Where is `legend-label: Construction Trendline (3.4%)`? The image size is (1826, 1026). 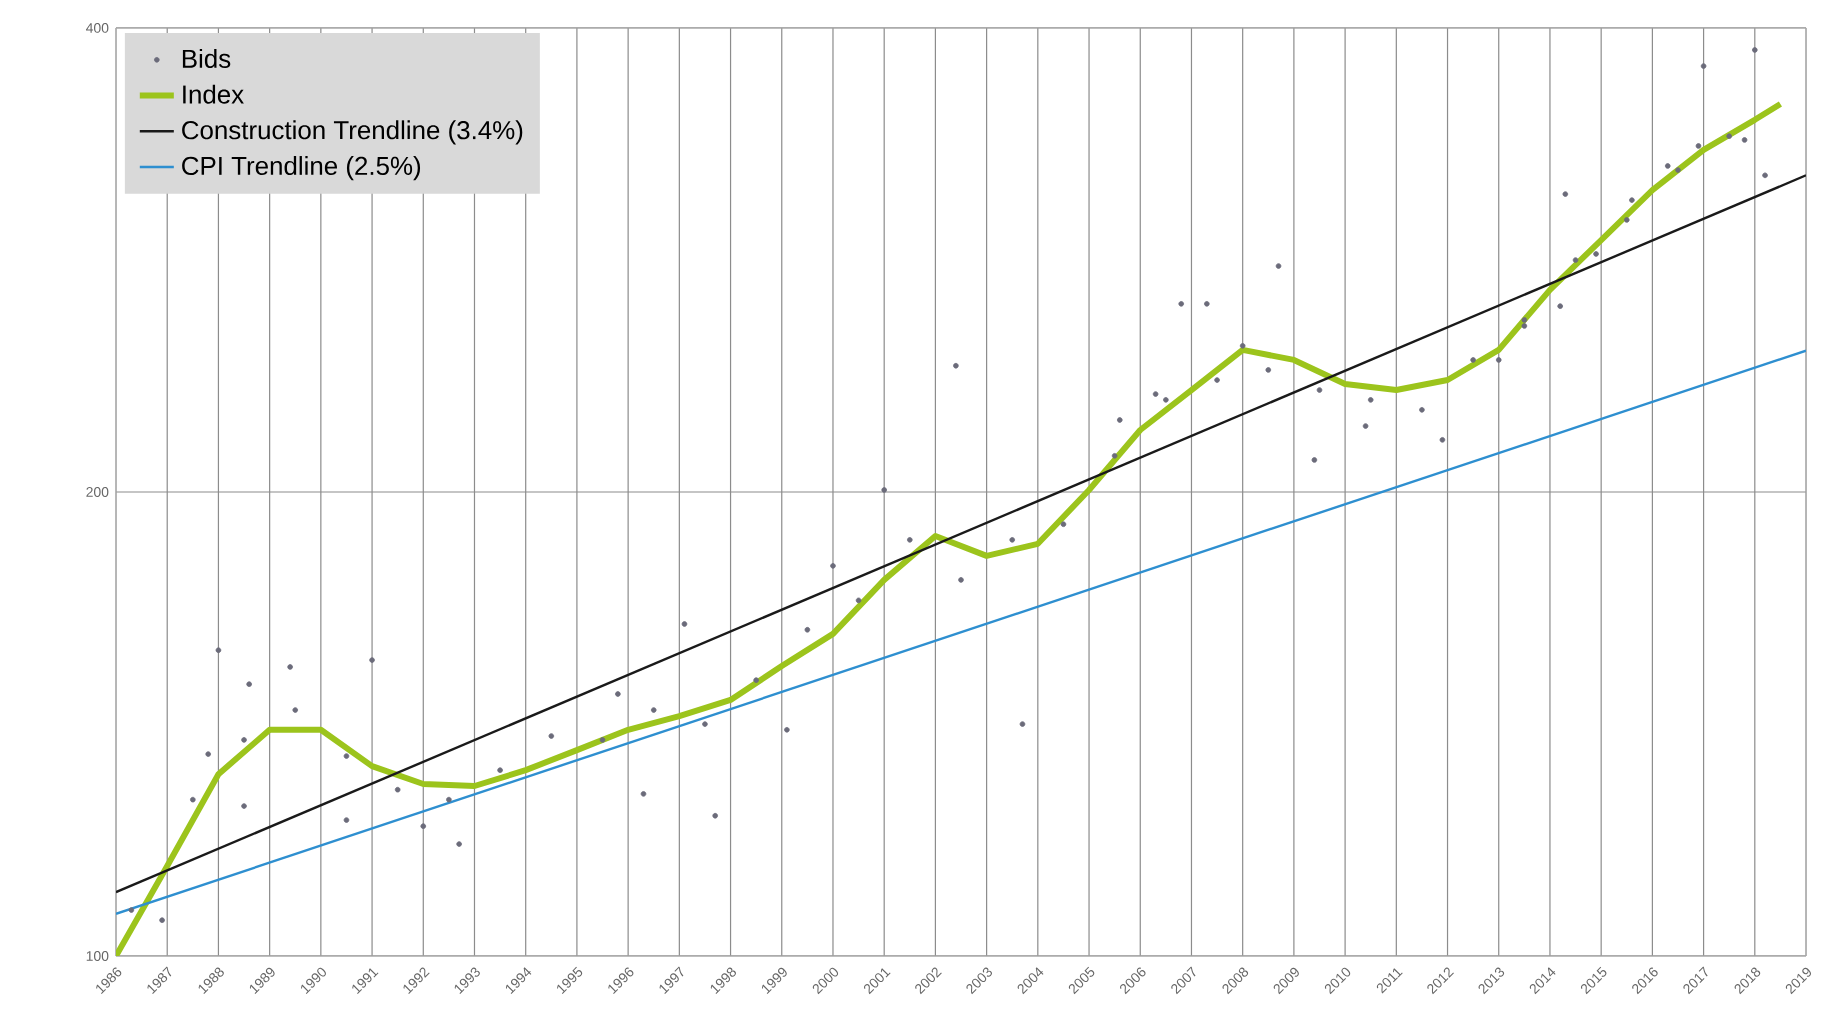 legend-label: Construction Trendline (3.4%) is located at coordinates (352, 132).